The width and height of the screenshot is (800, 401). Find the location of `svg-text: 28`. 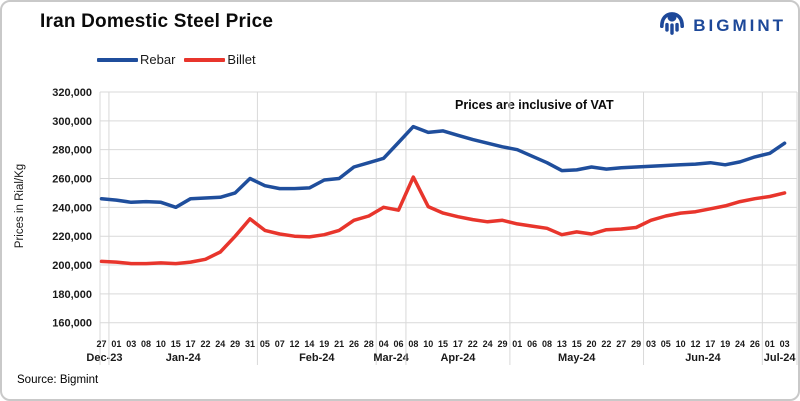

svg-text: 28 is located at coordinates (369, 344).